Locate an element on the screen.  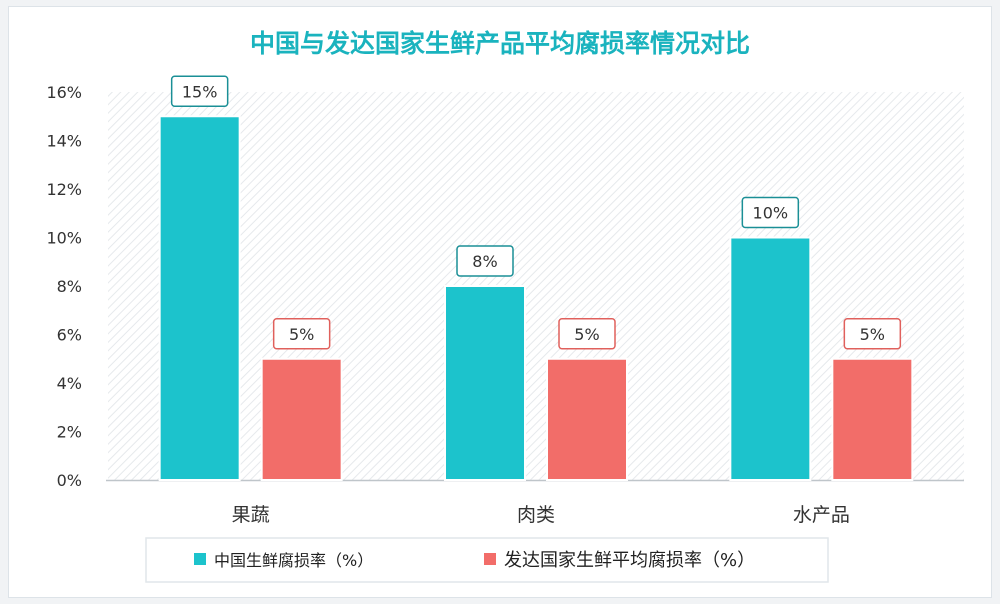
data-label: 8% is located at coordinates (484, 261).